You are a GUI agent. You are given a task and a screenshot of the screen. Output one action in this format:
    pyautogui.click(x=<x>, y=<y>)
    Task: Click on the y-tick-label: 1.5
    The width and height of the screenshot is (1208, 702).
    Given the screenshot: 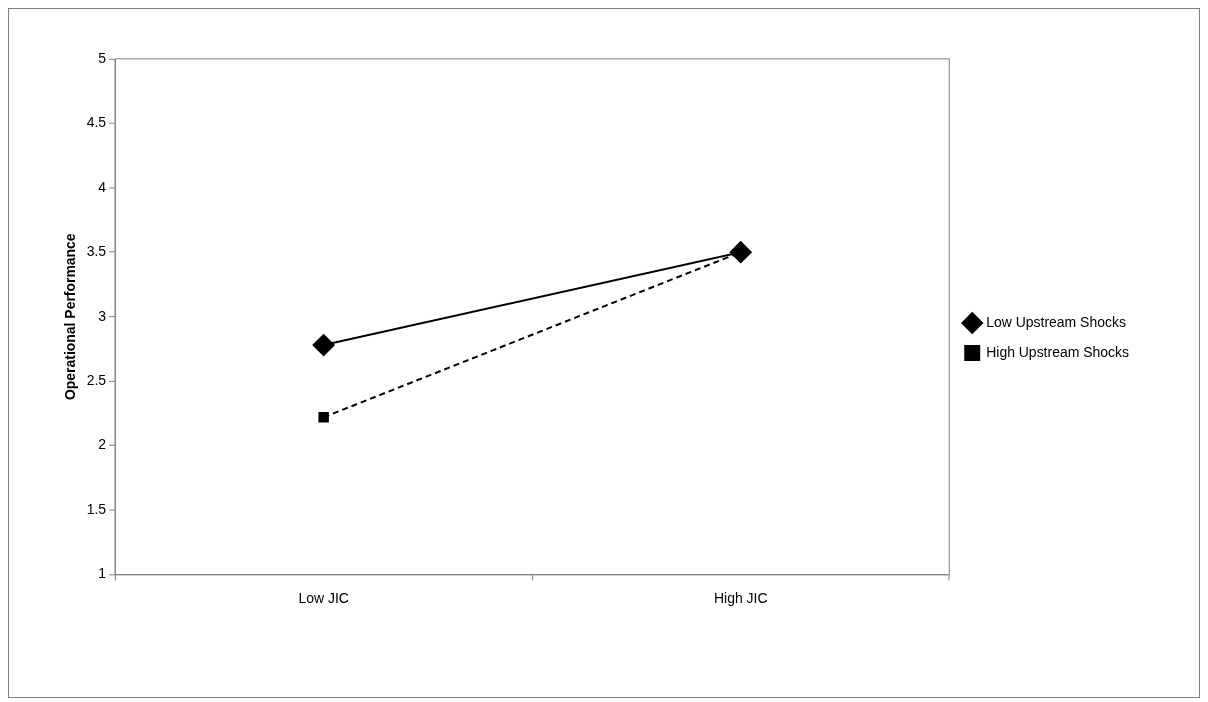 What is the action you would take?
    pyautogui.click(x=96, y=508)
    